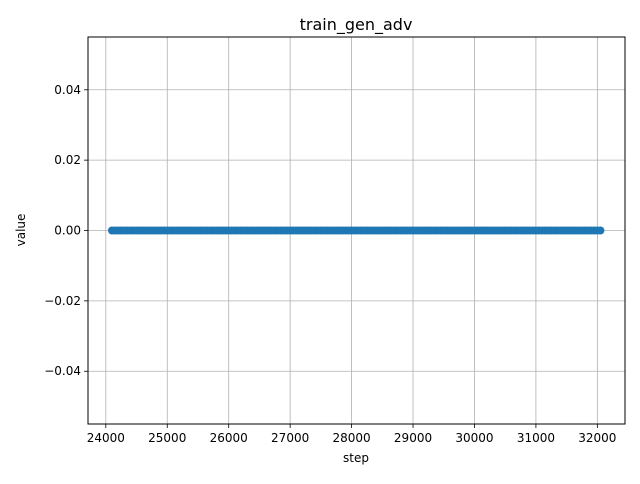 Image resolution: width=640 pixels, height=484 pixels. What do you see at coordinates (356, 230) in the screenshot?
I see `points-layer` at bounding box center [356, 230].